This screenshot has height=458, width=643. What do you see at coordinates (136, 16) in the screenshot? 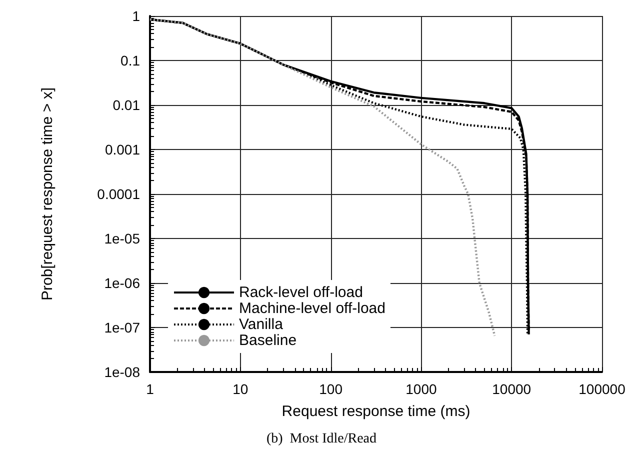
I see `y-tick-label: 1` at bounding box center [136, 16].